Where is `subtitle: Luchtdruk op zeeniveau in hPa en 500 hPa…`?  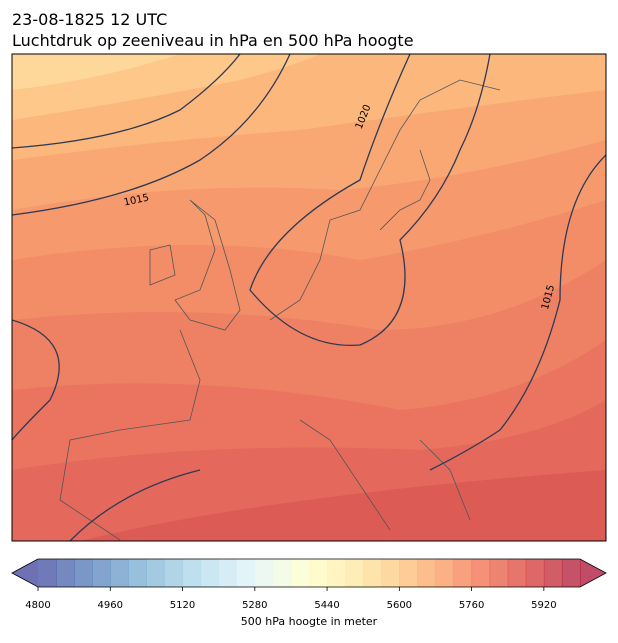 subtitle: Luchtdruk op zeeniveau in hPa en 500 hPa… is located at coordinates (213, 40).